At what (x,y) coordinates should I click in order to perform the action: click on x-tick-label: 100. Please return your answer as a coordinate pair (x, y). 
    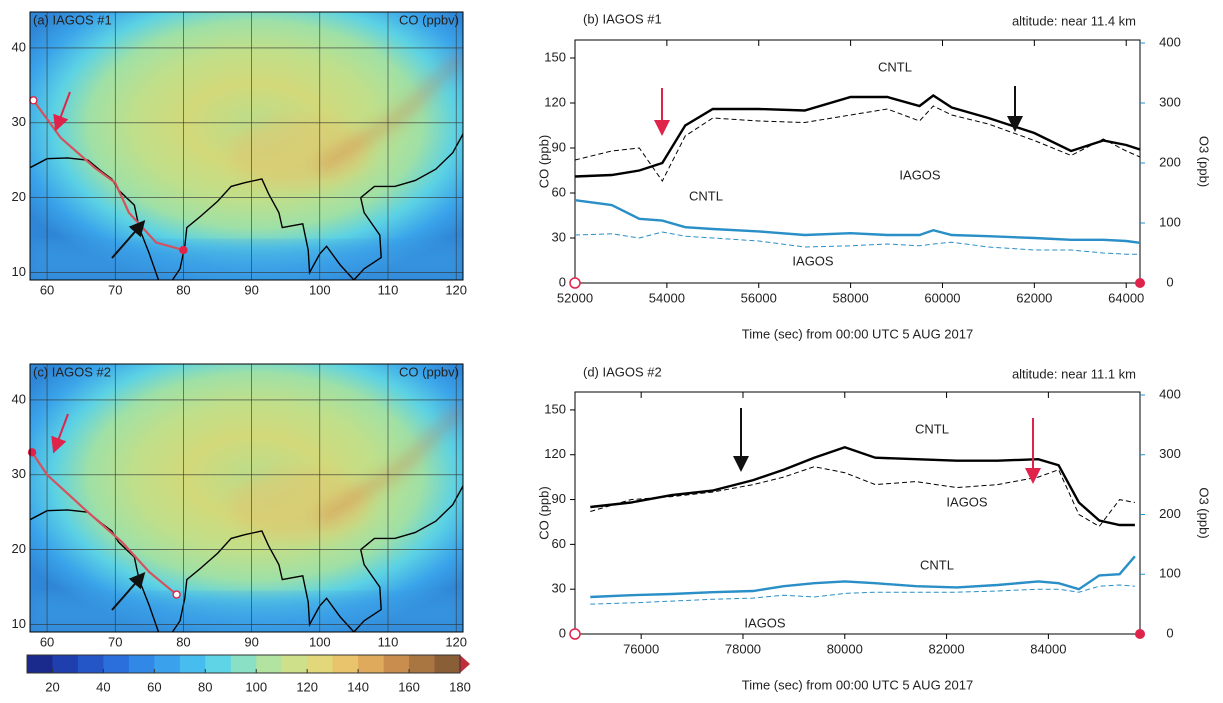
    Looking at the image, I should click on (320, 641).